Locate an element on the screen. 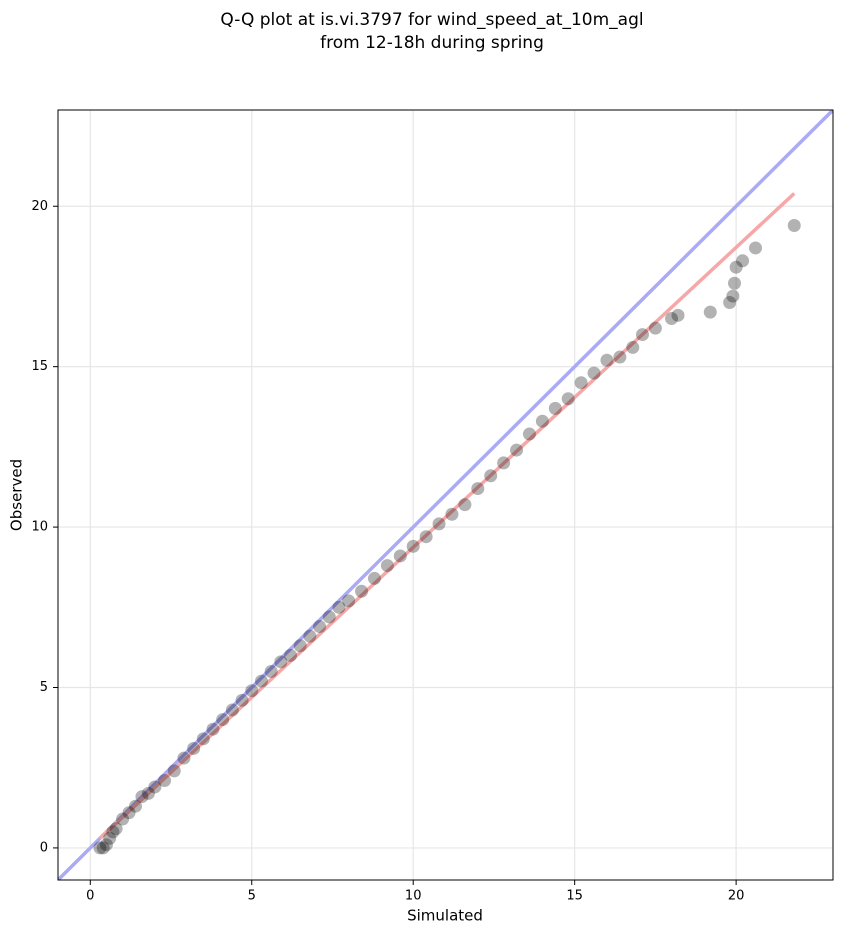 The height and width of the screenshot is (934, 843). y-axis-label: Observed is located at coordinates (17, 495).